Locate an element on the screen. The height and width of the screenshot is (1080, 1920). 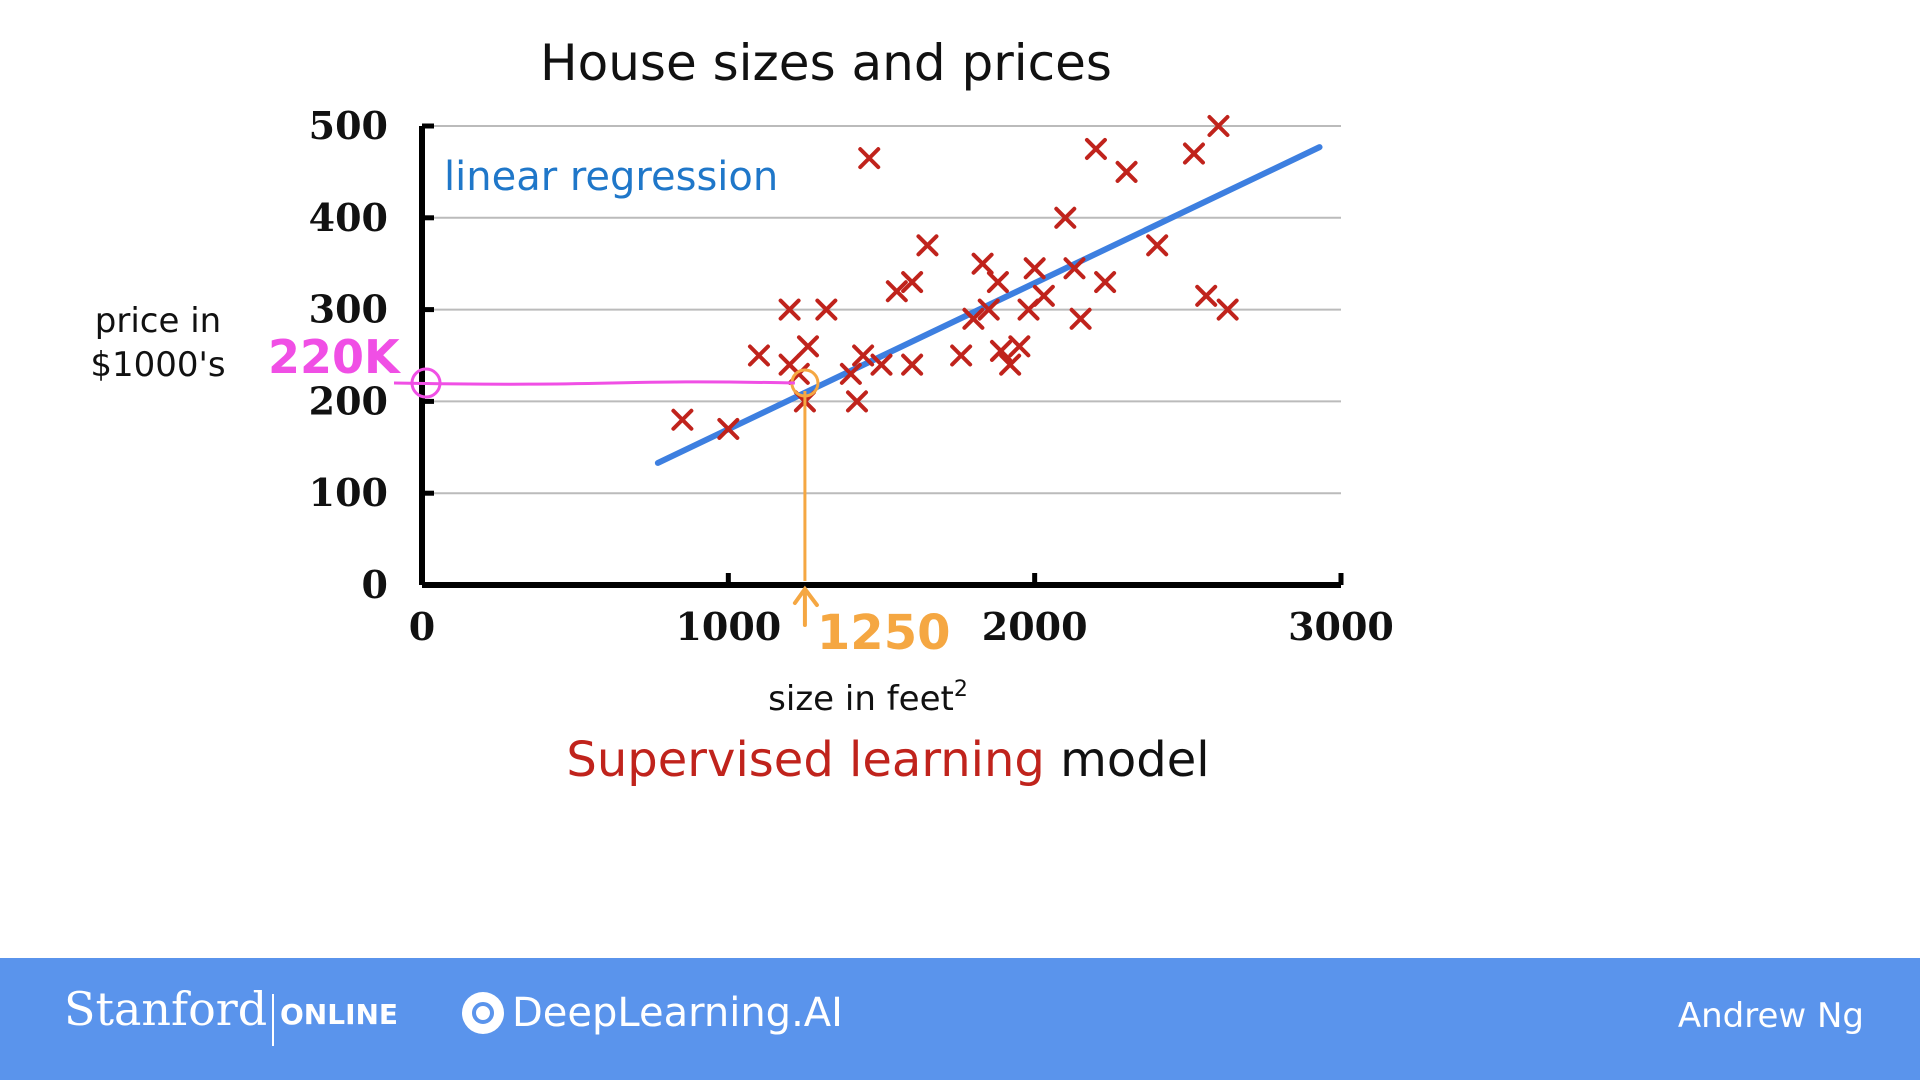
caption-highlight: Supervised learning is located at coordinates (805, 760).